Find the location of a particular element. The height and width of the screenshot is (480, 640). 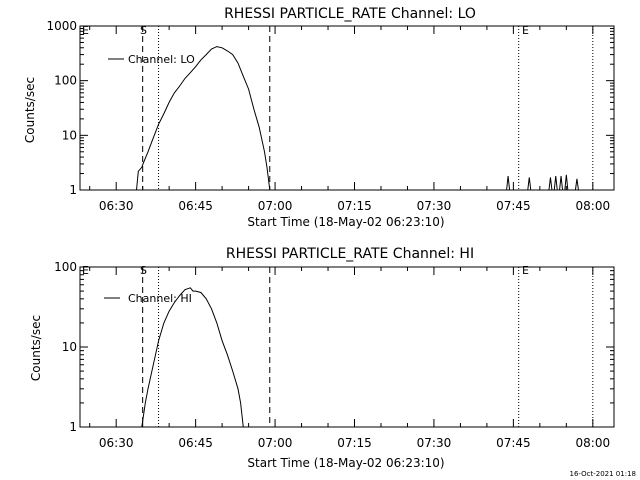

hi-x-tick-label: 08:00 is located at coordinates (593, 443).